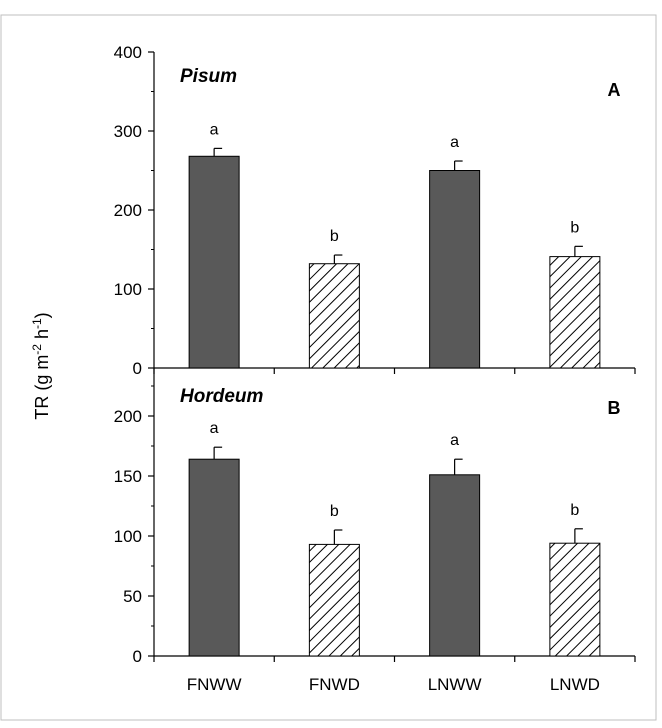 Image resolution: width=662 pixels, height=728 pixels. I want to click on y-axis-label-end: ), so click(42, 315).